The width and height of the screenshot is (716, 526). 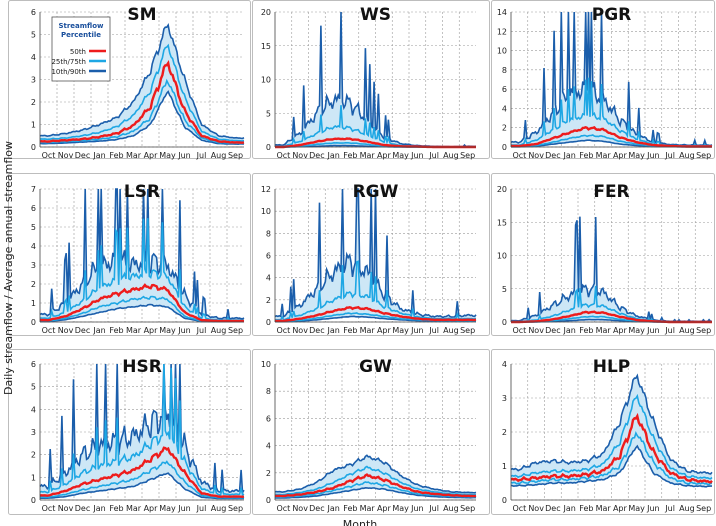 What do you see at coordinates (266, 189) in the screenshot?
I see `y-tick-label: 12` at bounding box center [266, 189].